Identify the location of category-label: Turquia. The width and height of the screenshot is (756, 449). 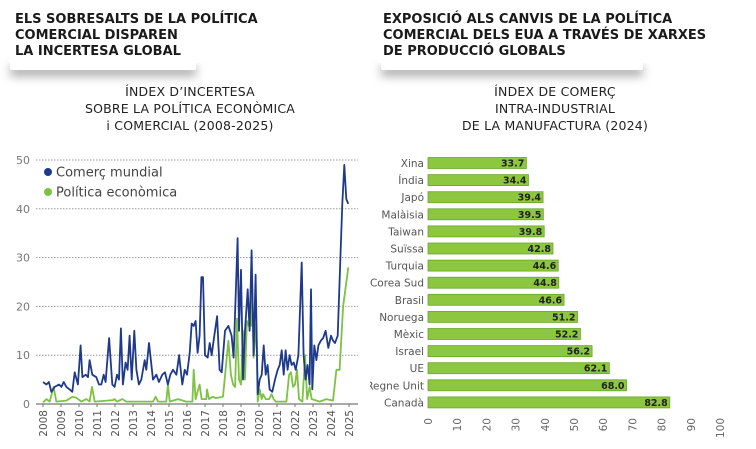
(404, 267).